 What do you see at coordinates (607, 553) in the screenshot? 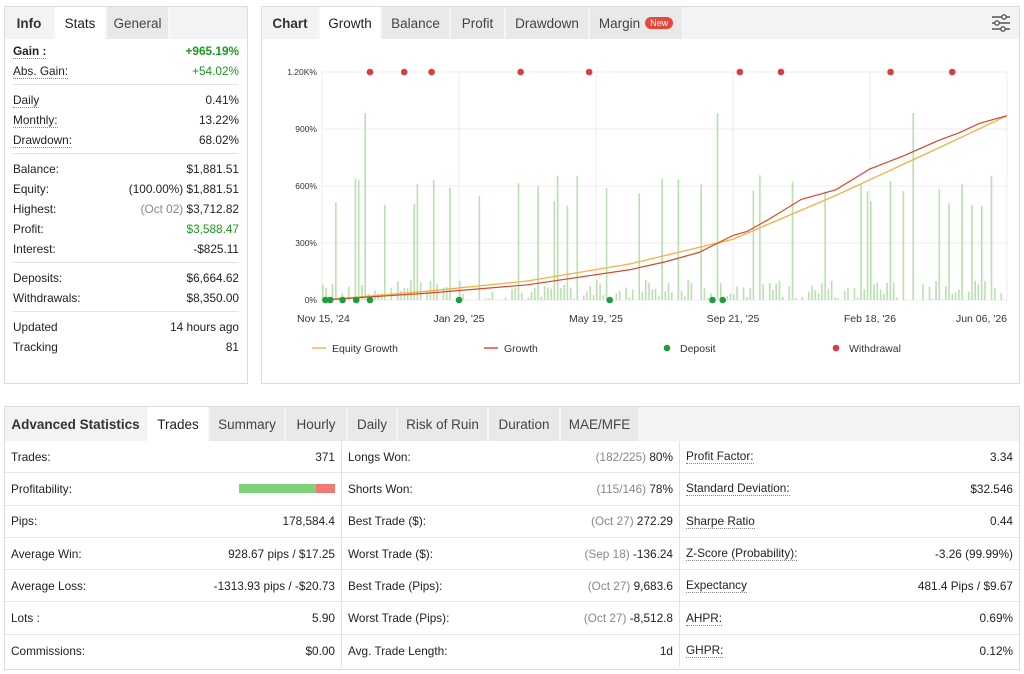
I see `worst-trade-usd-note: (Sep 18)` at bounding box center [607, 553].